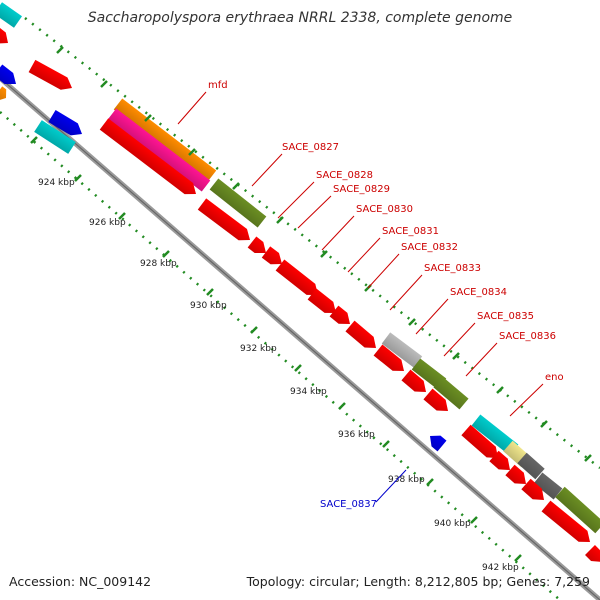  Describe the element at coordinates (208, 306) in the screenshot. I see `ruler-label: 930 kbp` at that location.